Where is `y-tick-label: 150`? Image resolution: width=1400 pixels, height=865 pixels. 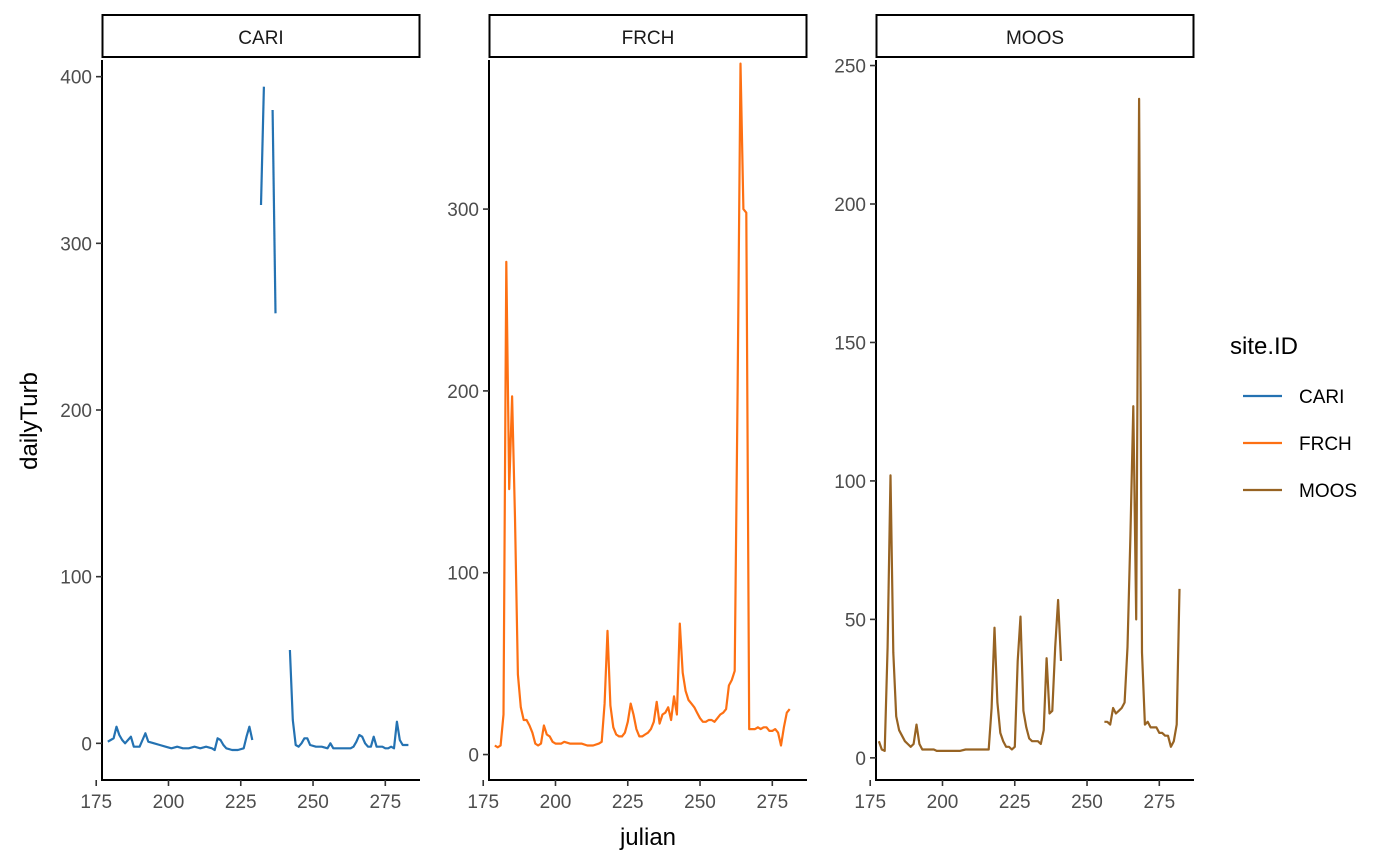
y-tick-label: 150 is located at coordinates (850, 343).